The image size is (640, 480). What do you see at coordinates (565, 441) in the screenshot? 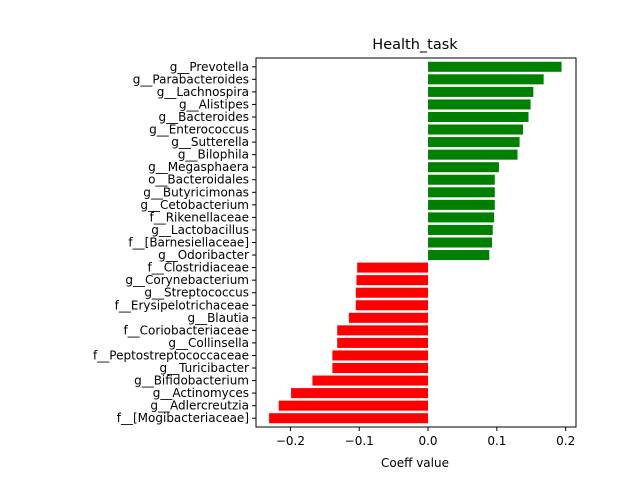
I see `x-tick-label: 0.2` at bounding box center [565, 441].